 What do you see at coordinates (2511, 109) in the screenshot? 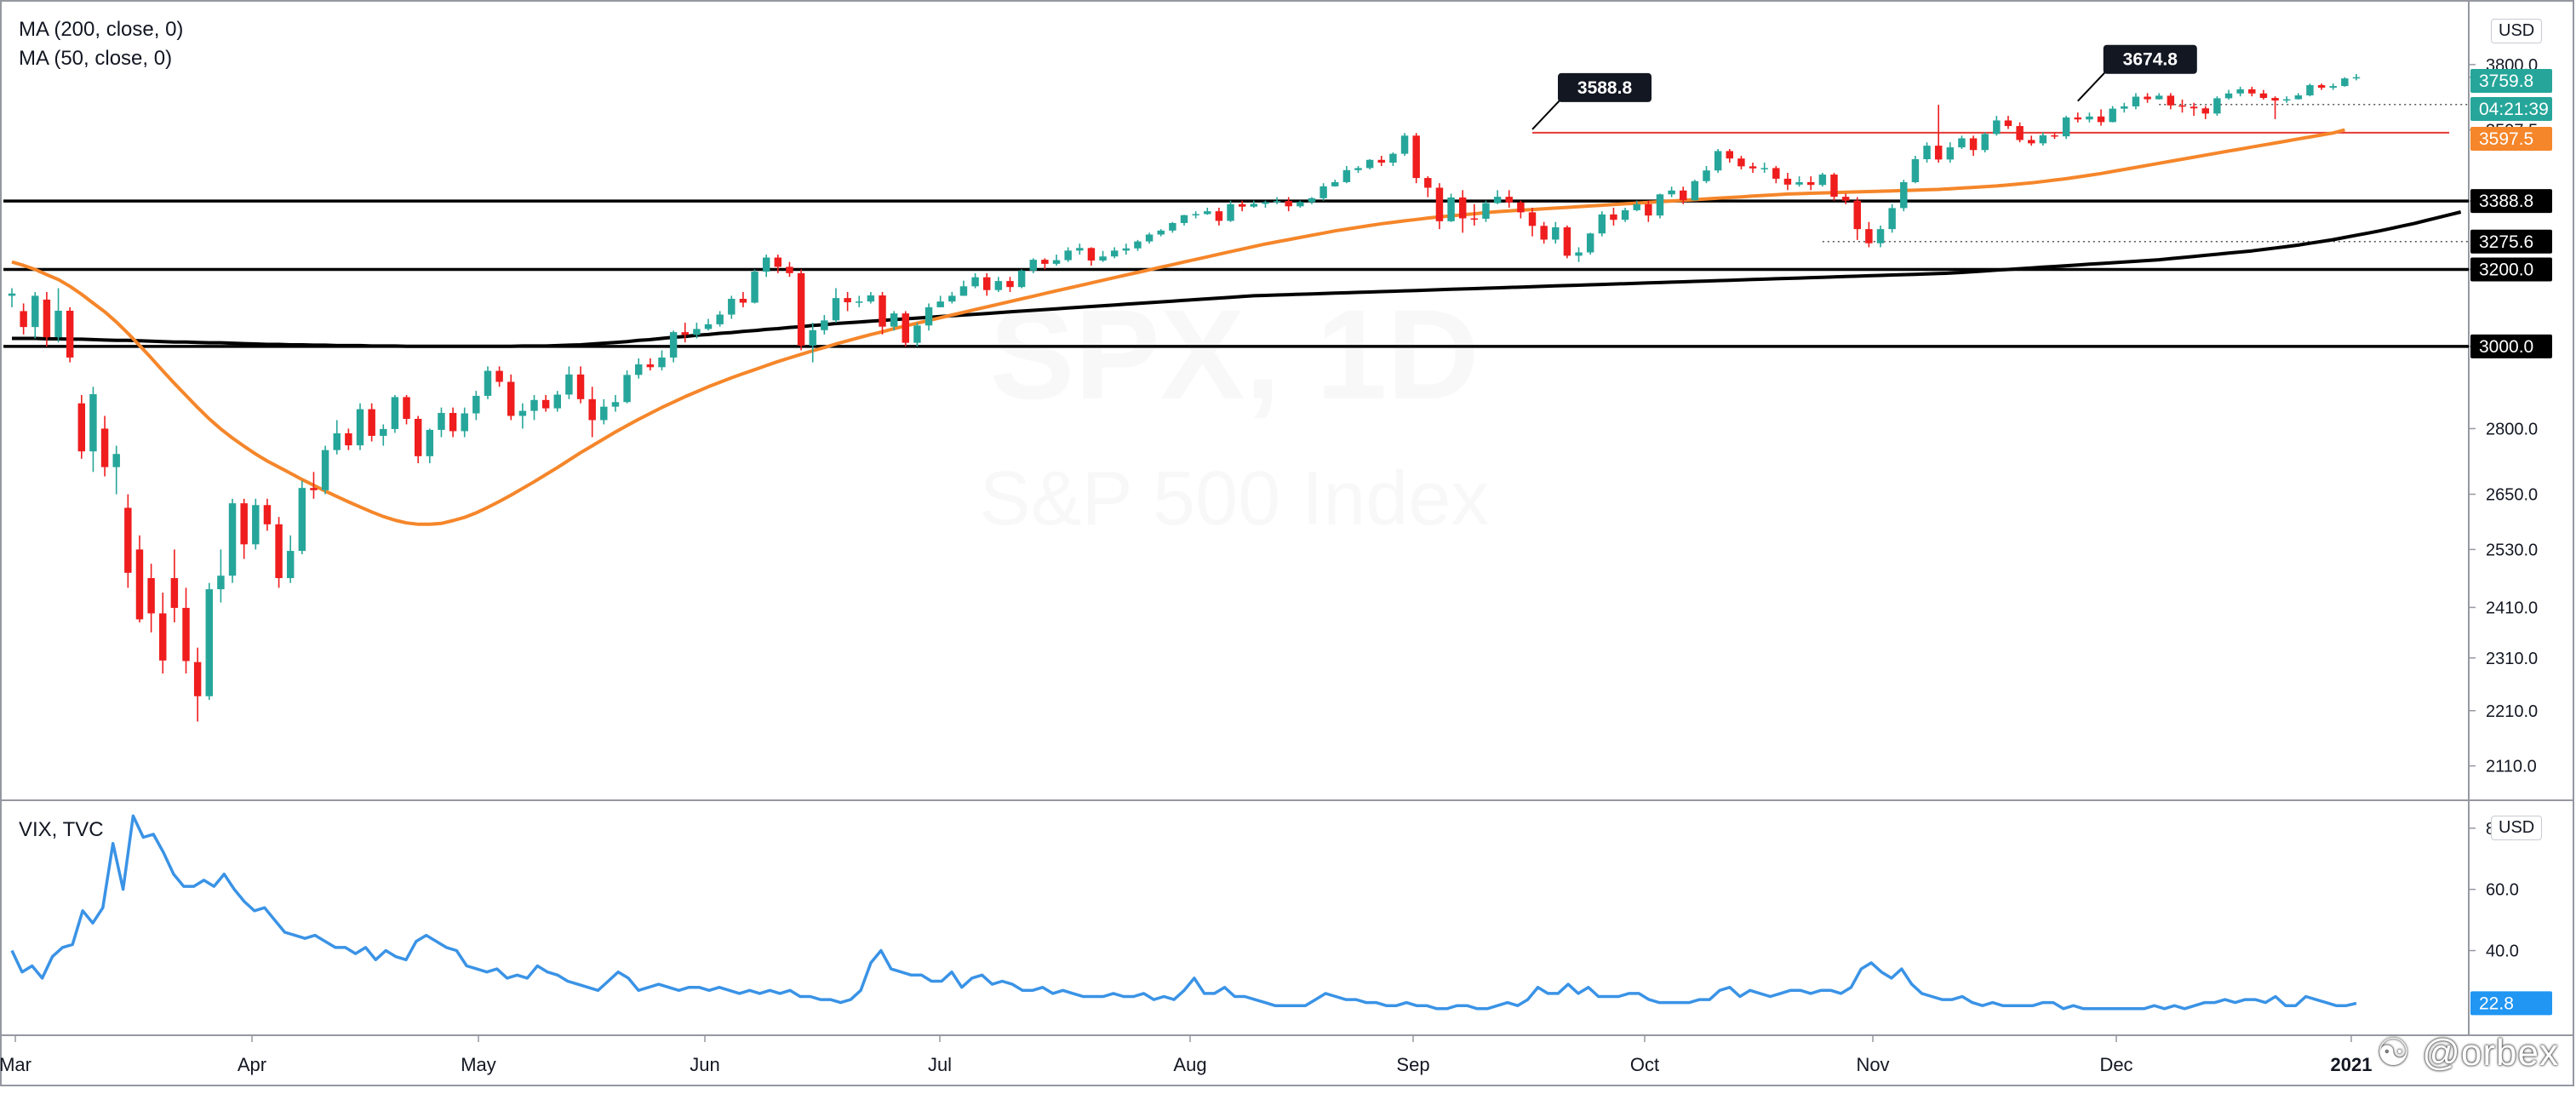
I see `badge-countdown` at bounding box center [2511, 109].